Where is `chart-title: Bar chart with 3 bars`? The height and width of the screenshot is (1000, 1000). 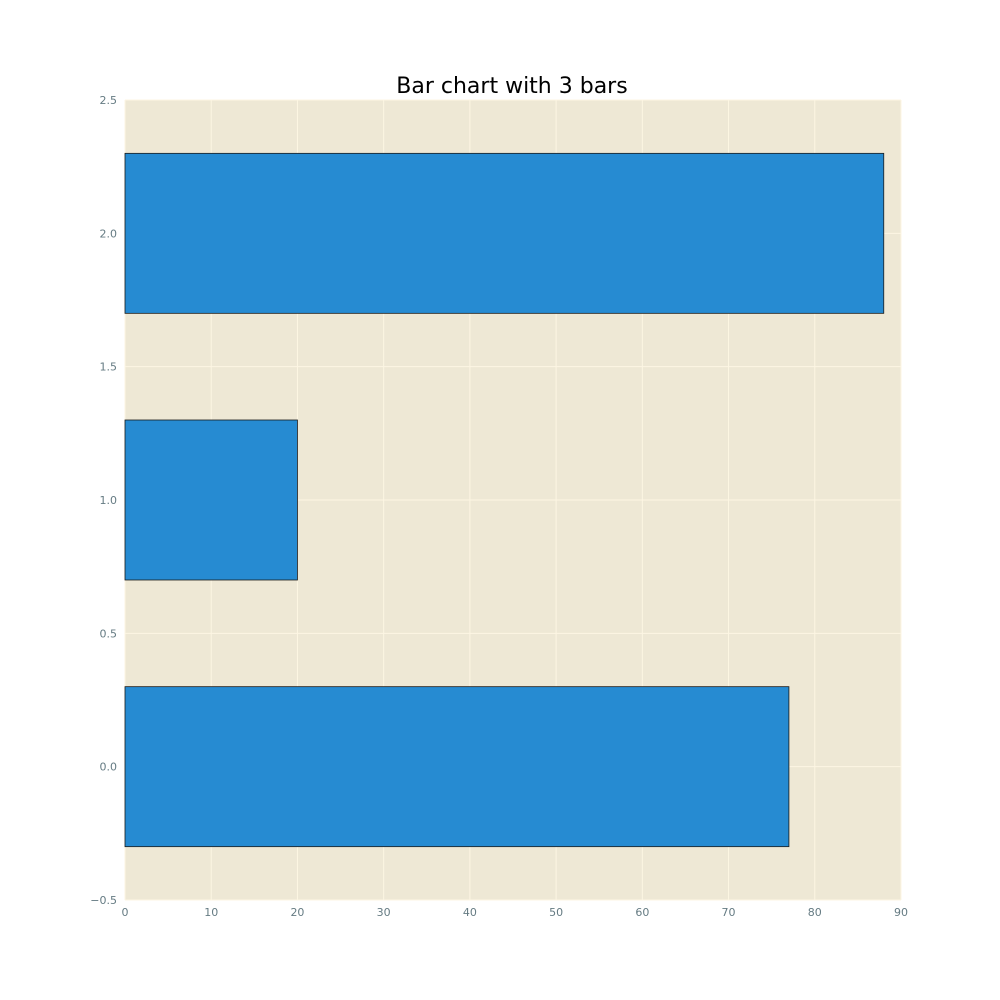
chart-title: Bar chart with 3 bars is located at coordinates (511, 86).